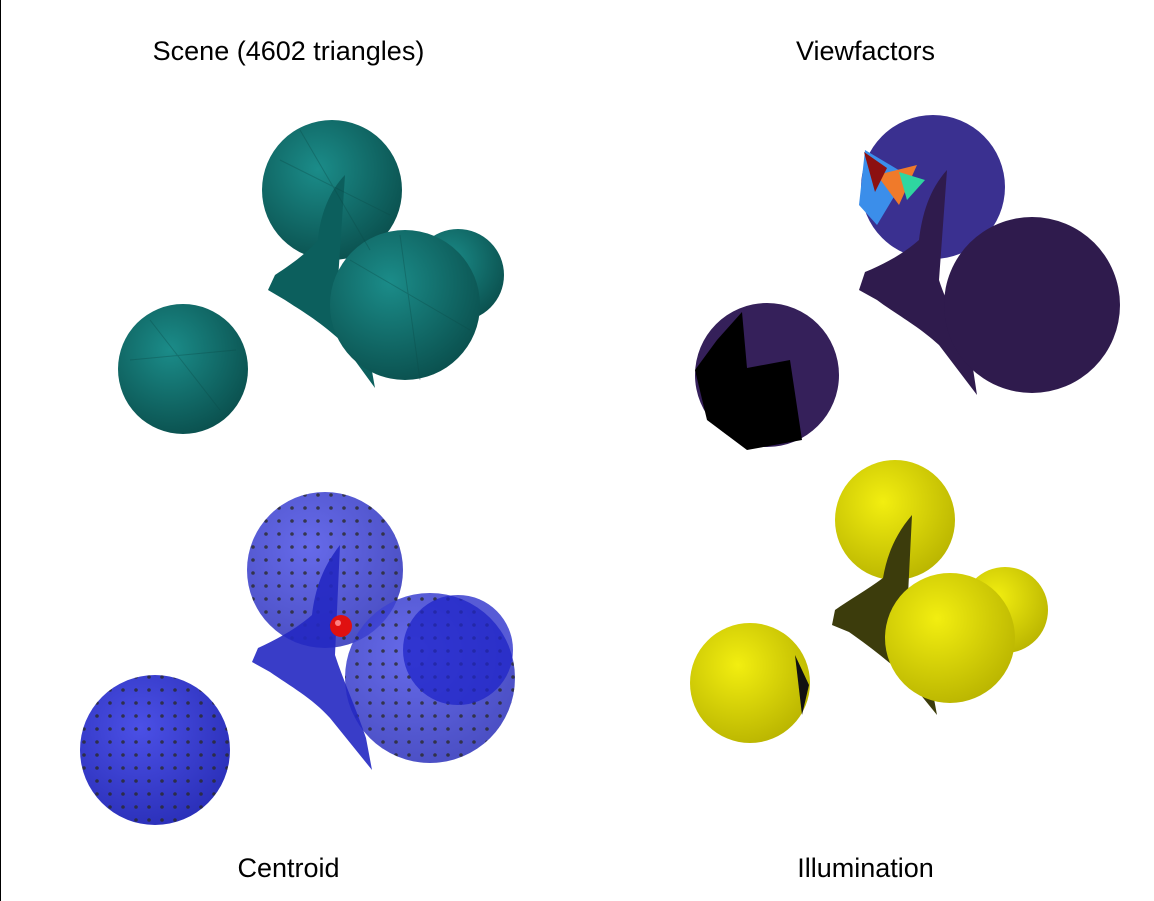 This screenshot has width=1154, height=901. Describe the element at coordinates (341, 626) in the screenshot. I see `centroid-marker` at that location.